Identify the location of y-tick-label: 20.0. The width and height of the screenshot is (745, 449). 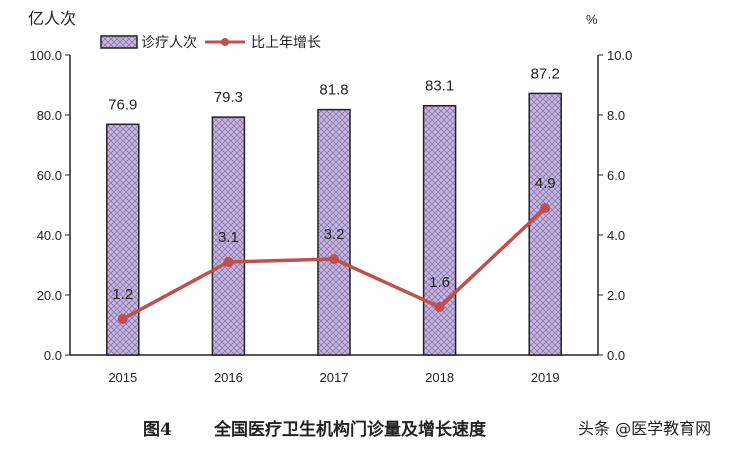
(49, 295).